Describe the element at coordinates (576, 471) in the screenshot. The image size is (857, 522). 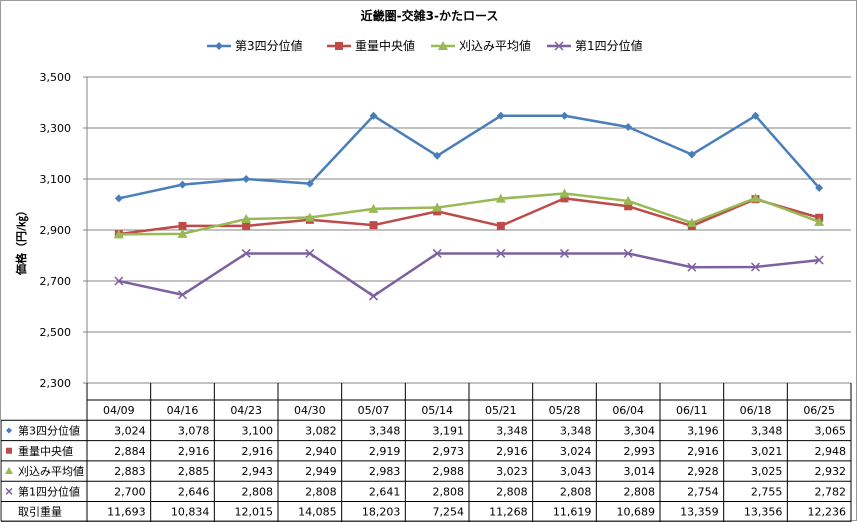
I see `table-cell: 3,043` at that location.